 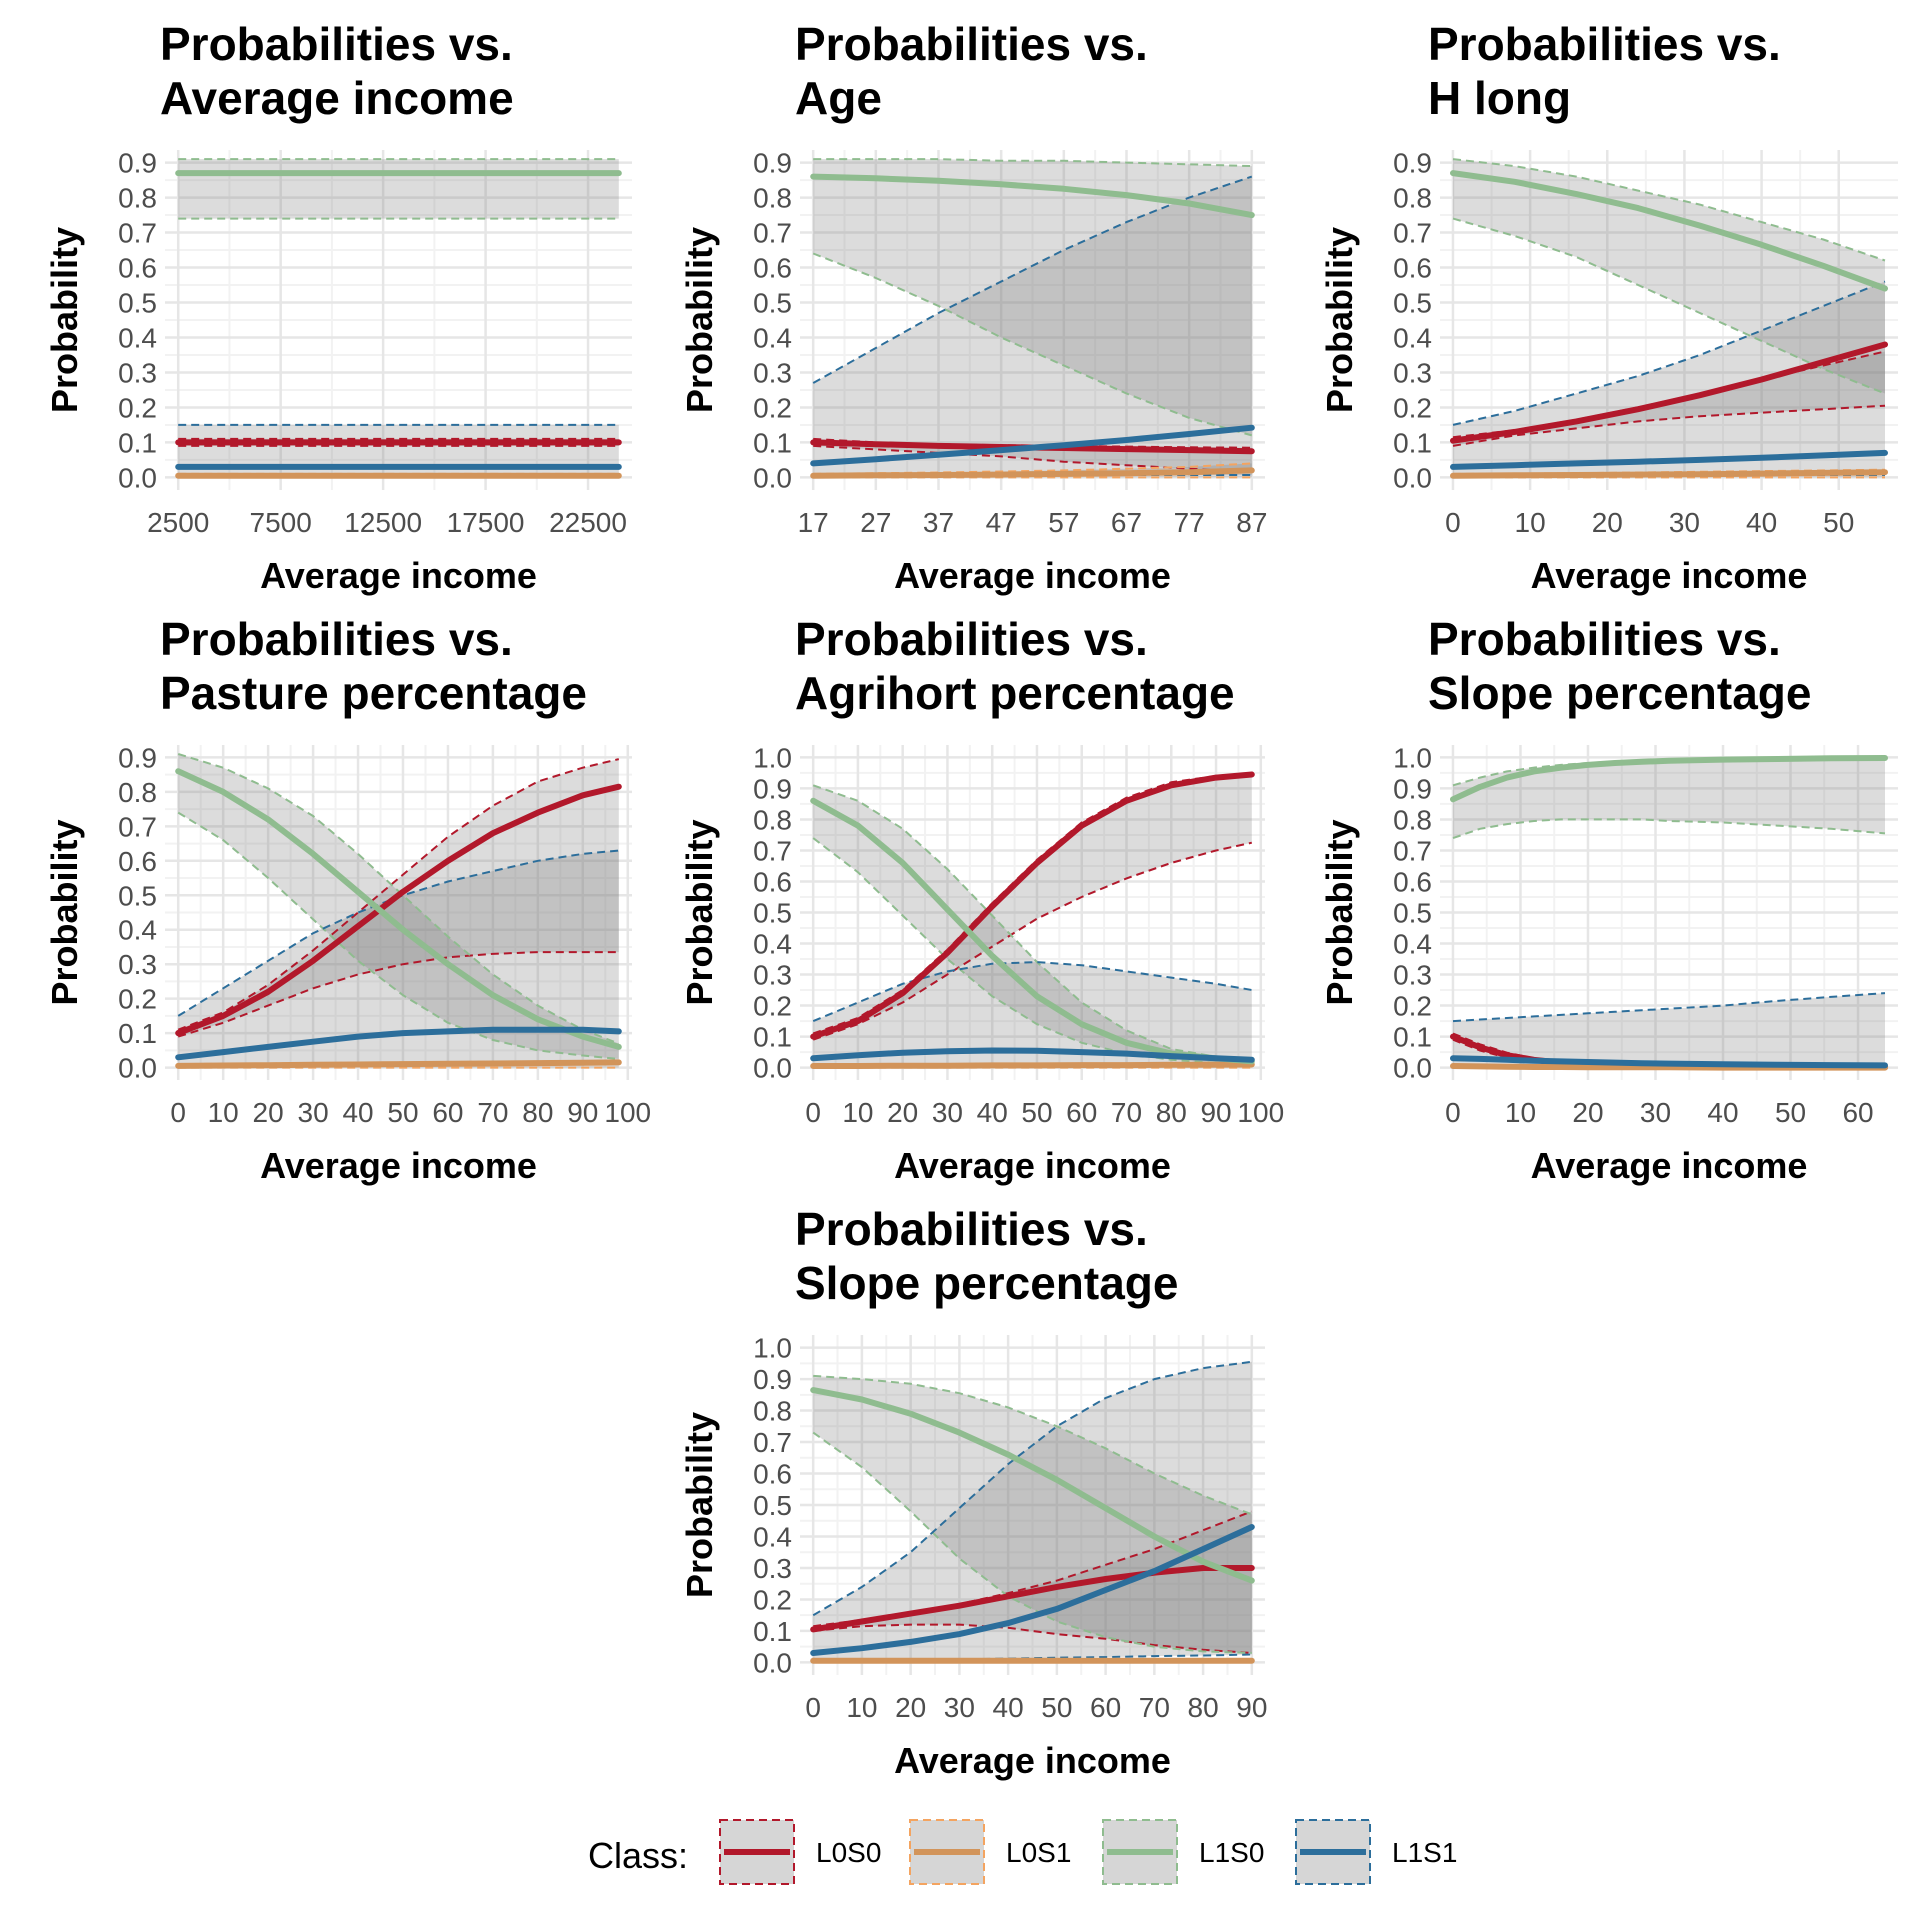 What do you see at coordinates (1015, 666) in the screenshot?
I see `panel-title: Probabilities vs. Agrihort percentage` at bounding box center [1015, 666].